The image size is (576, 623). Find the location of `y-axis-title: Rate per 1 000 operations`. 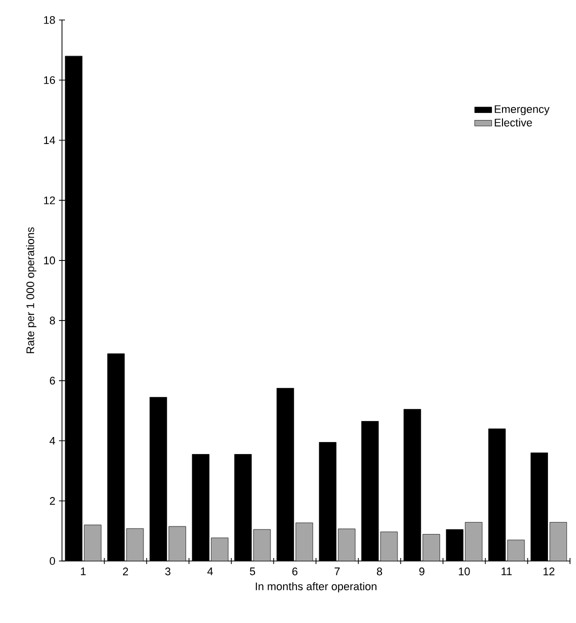

y-axis-title: Rate per 1 000 operations is located at coordinates (31, 290).